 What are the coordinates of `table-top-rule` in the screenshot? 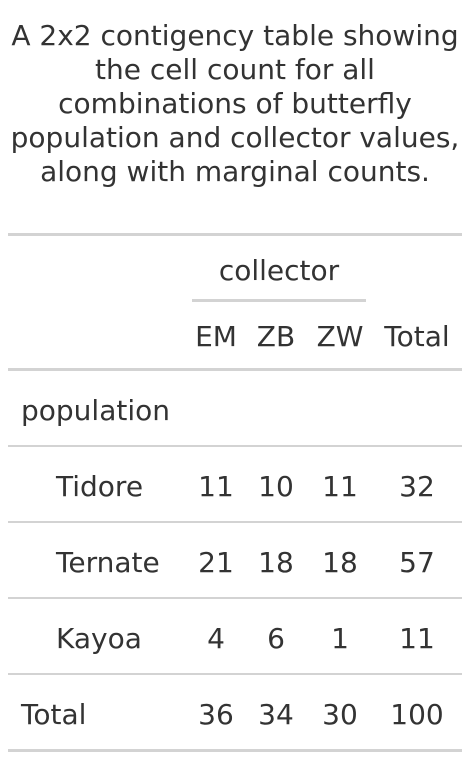 It's located at (235, 234).